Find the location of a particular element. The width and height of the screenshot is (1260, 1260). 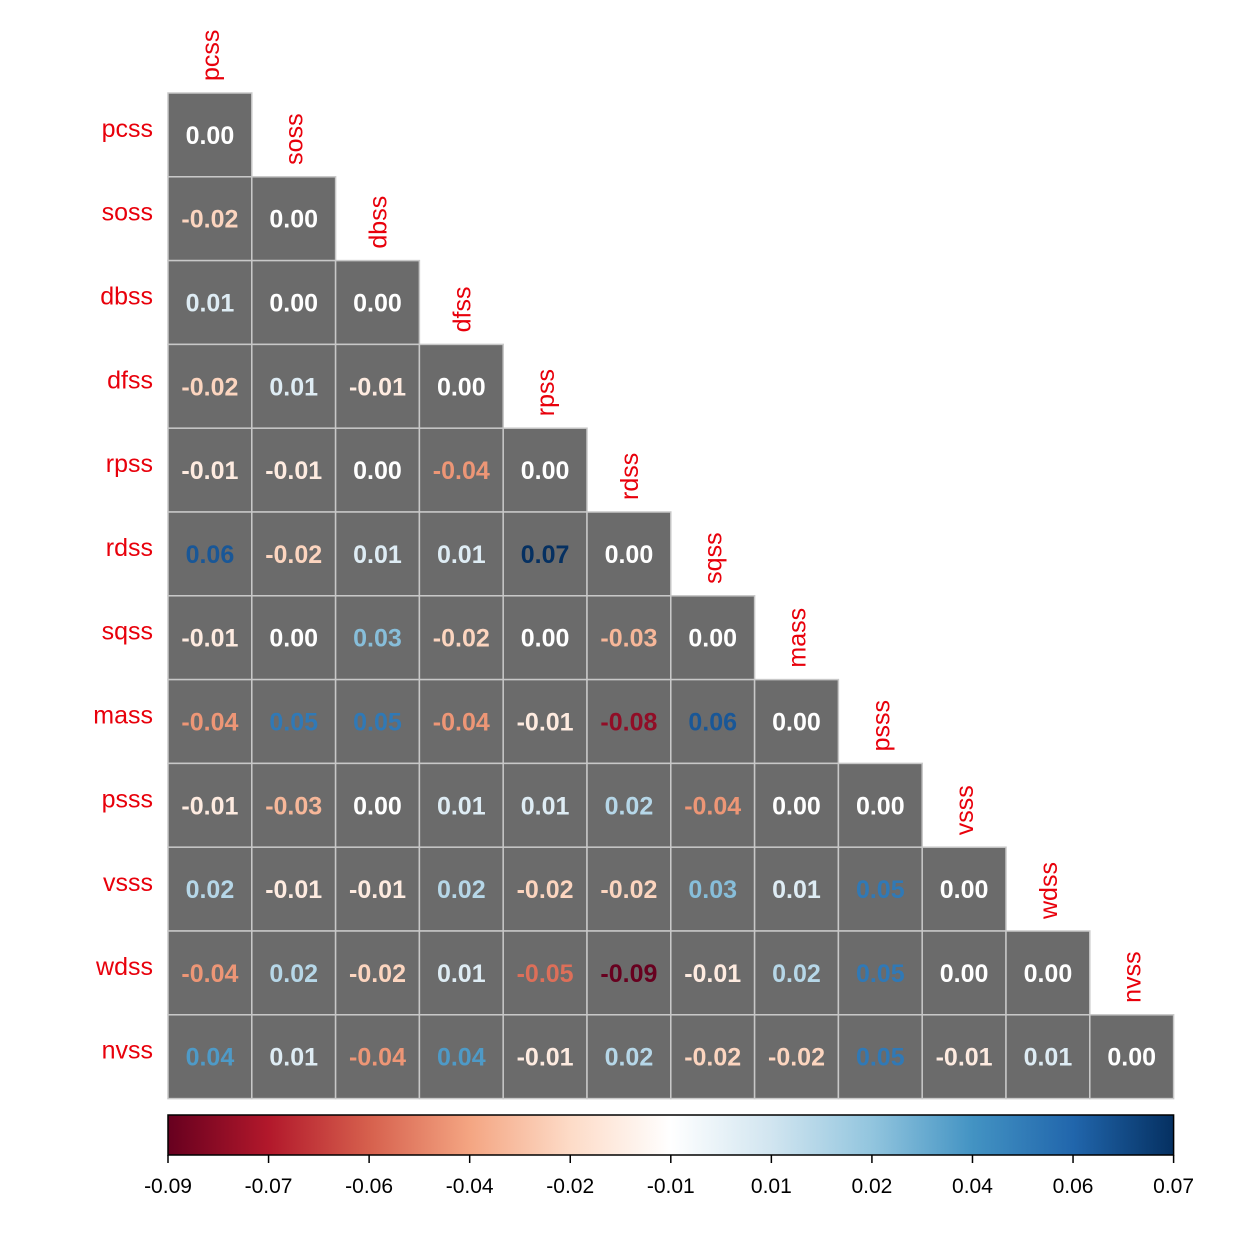

colorbar-gradient is located at coordinates (671, 1135).